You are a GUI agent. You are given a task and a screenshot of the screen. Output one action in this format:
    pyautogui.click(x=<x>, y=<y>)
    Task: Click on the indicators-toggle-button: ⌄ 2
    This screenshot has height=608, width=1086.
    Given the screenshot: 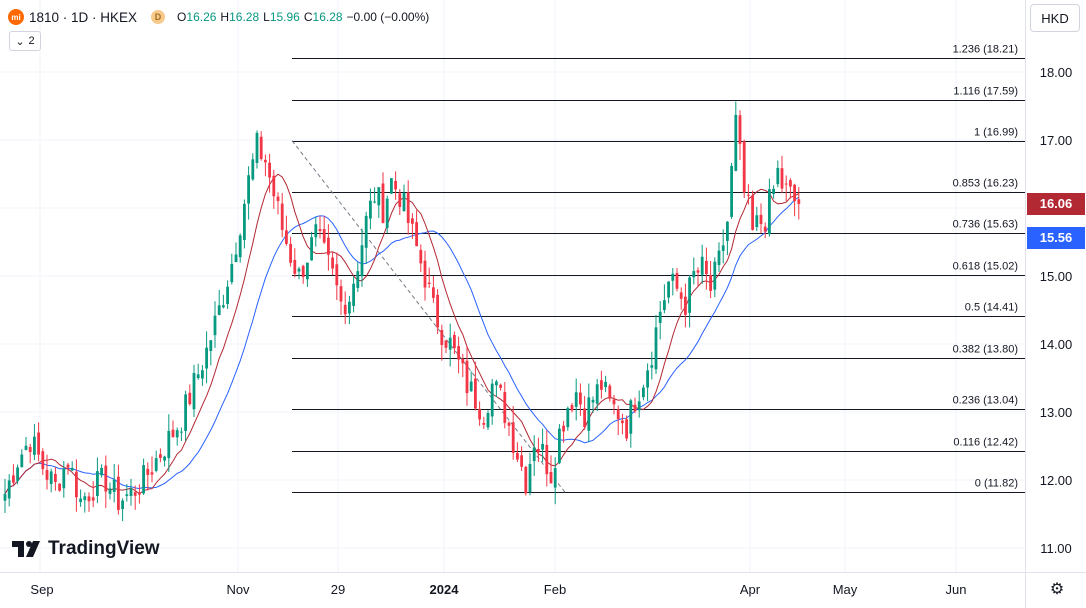 What is the action you would take?
    pyautogui.click(x=25, y=41)
    